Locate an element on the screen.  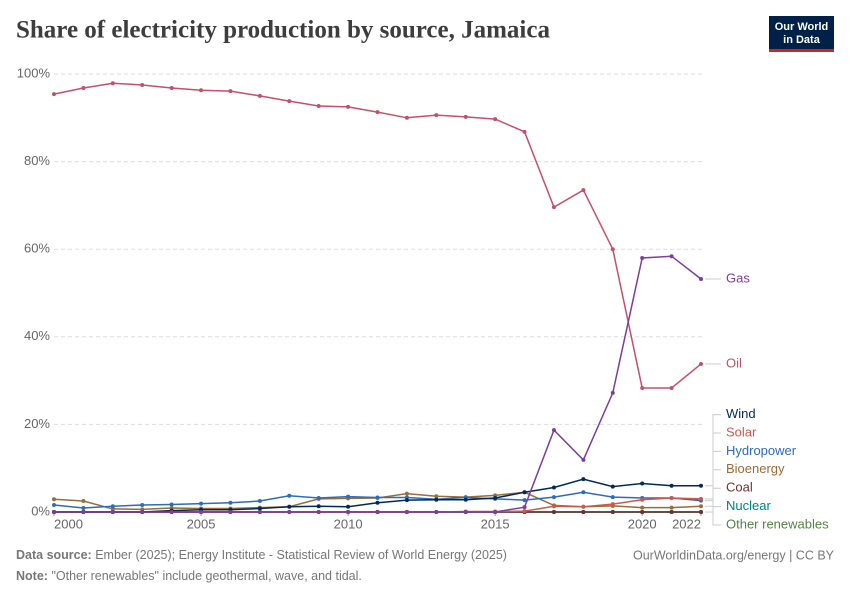
source-label: Data source: is located at coordinates (54, 555).